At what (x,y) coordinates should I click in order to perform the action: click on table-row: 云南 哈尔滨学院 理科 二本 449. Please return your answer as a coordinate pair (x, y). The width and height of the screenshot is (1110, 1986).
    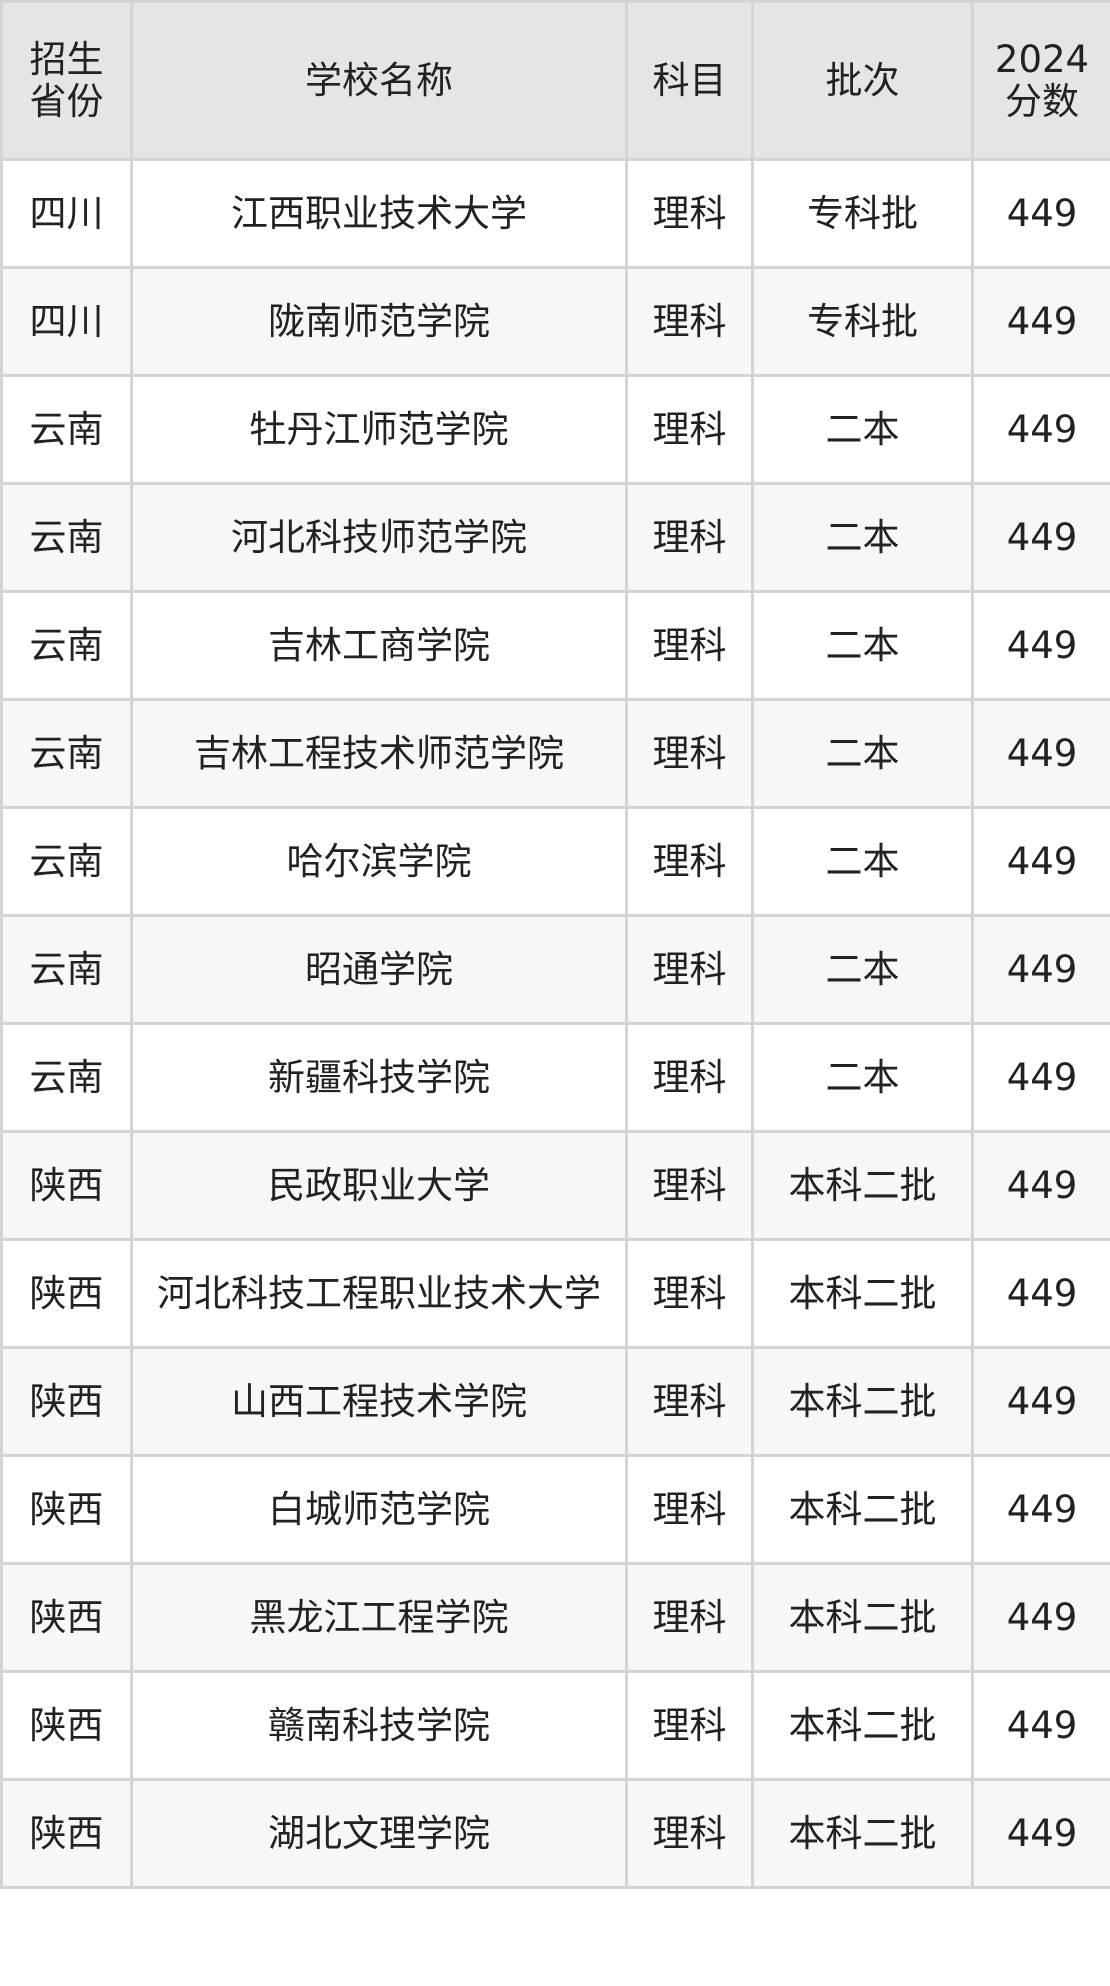
    Looking at the image, I should click on (555, 861).